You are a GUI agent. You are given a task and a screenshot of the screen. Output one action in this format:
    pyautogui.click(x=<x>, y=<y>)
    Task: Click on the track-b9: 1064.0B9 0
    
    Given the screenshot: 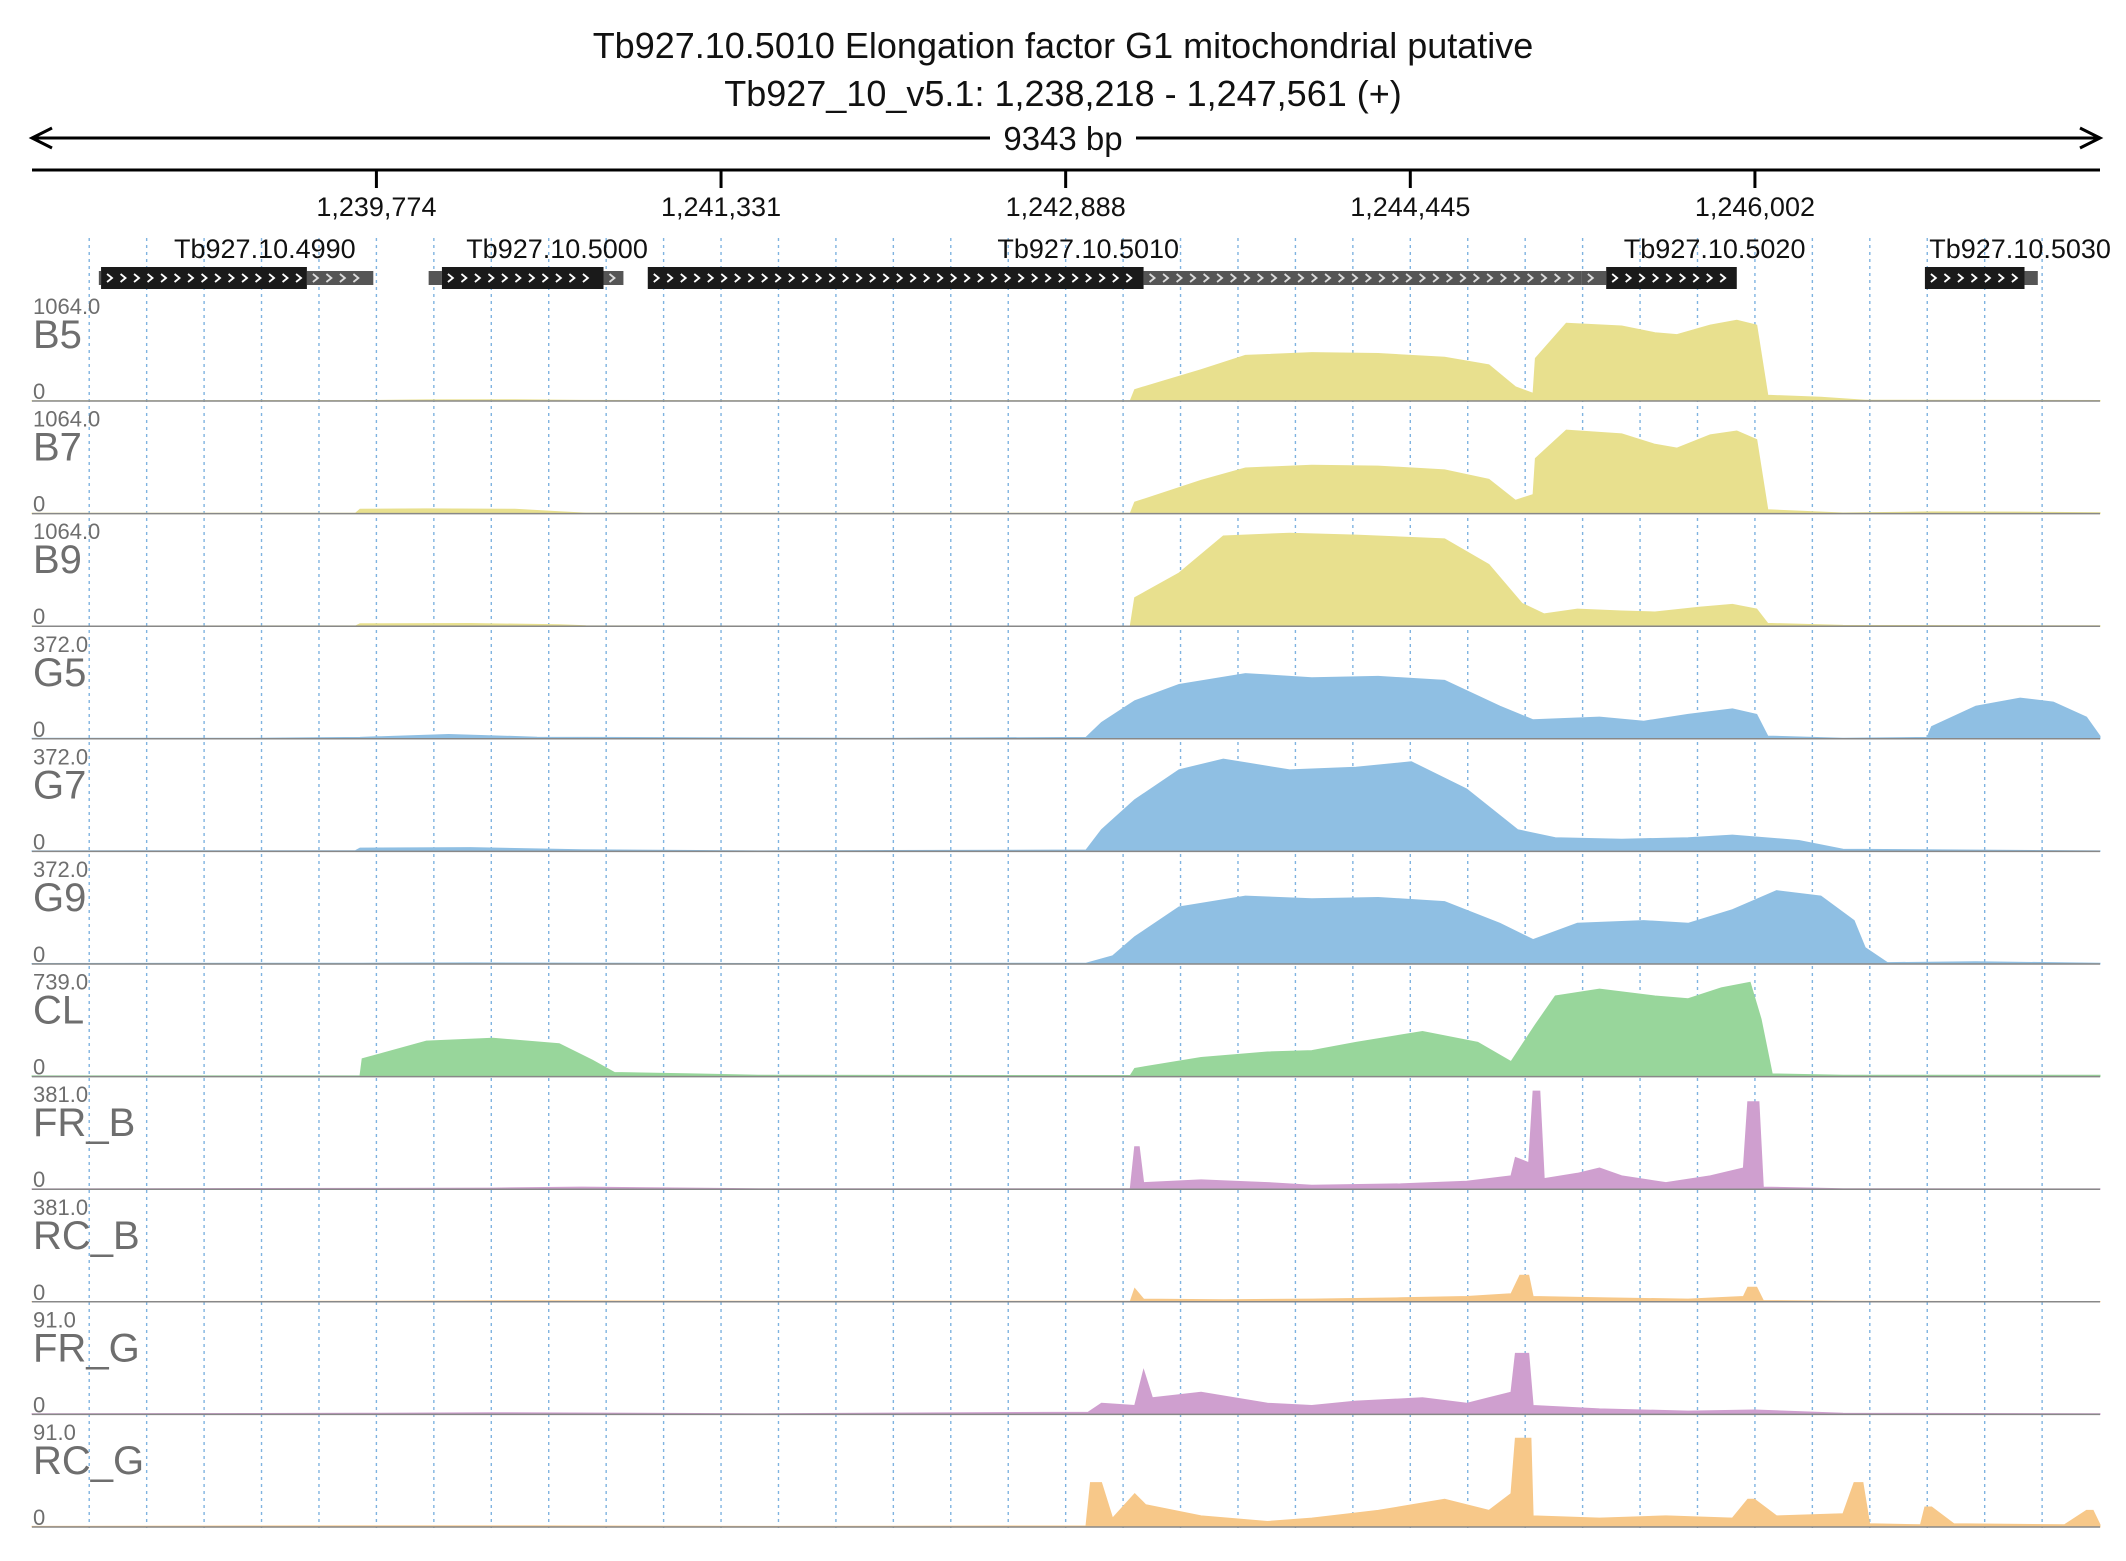 What is the action you would take?
    pyautogui.click(x=1066, y=574)
    